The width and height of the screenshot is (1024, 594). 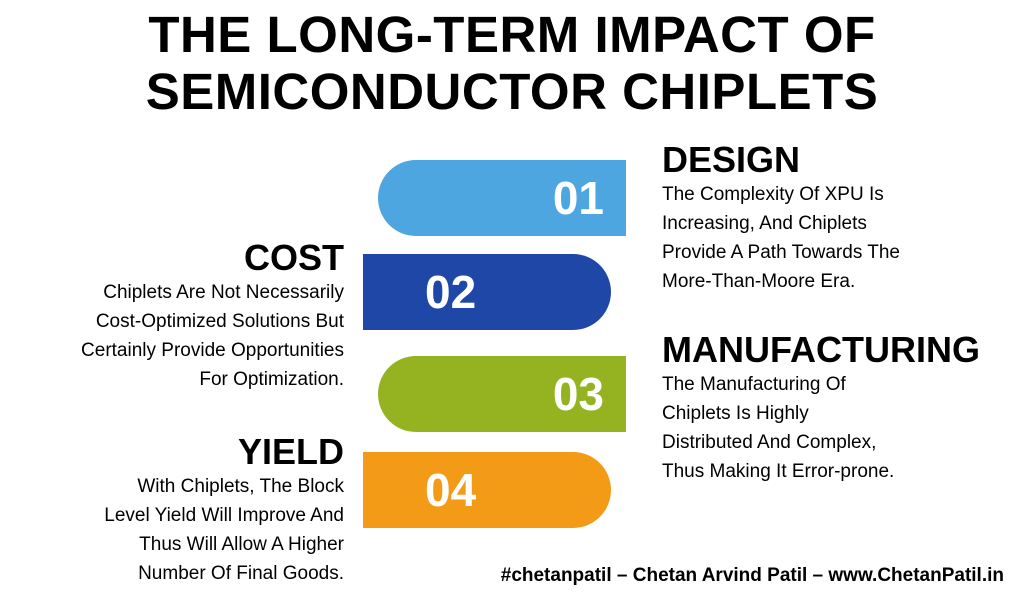 I want to click on cost-line: For Optimization., so click(x=271, y=379).